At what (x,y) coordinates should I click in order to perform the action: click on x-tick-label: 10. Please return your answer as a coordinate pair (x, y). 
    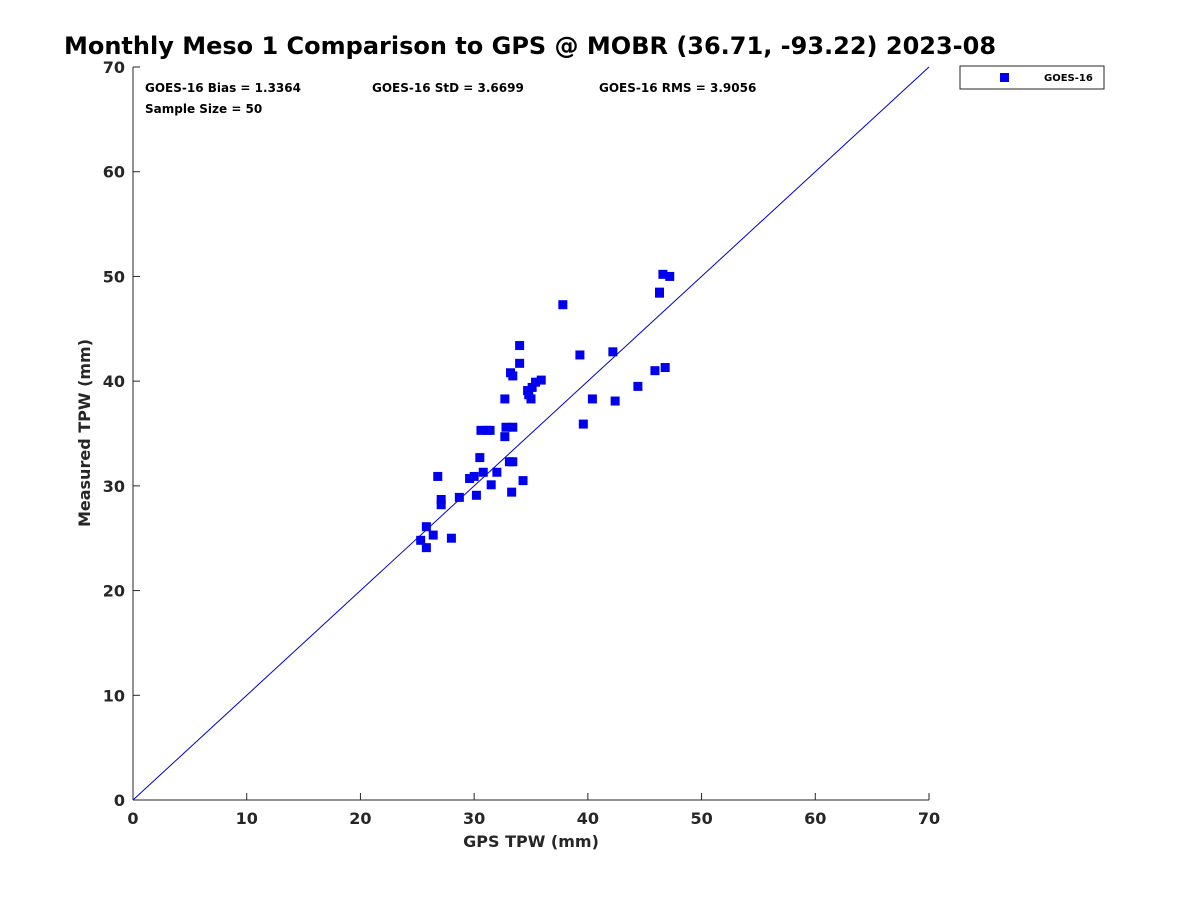
    Looking at the image, I should click on (247, 818).